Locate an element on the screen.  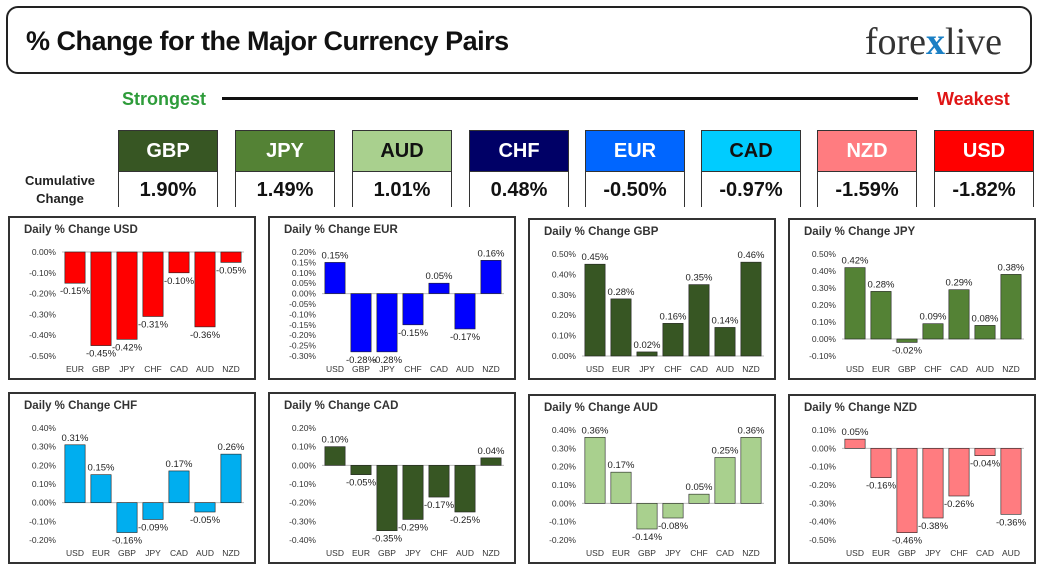
y-tick-label: 0.15% is located at coordinates (304, 262).